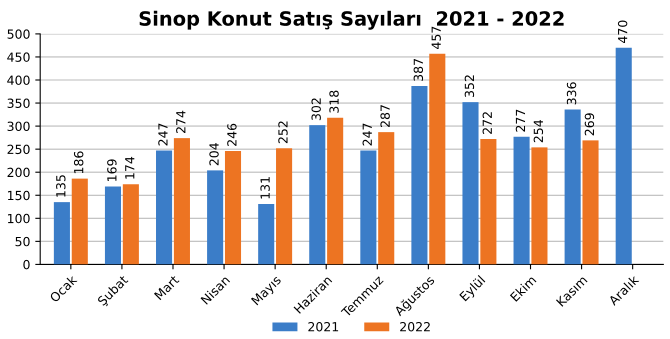 The image size is (670, 339). I want to click on data-label: 131, so click(265, 187).